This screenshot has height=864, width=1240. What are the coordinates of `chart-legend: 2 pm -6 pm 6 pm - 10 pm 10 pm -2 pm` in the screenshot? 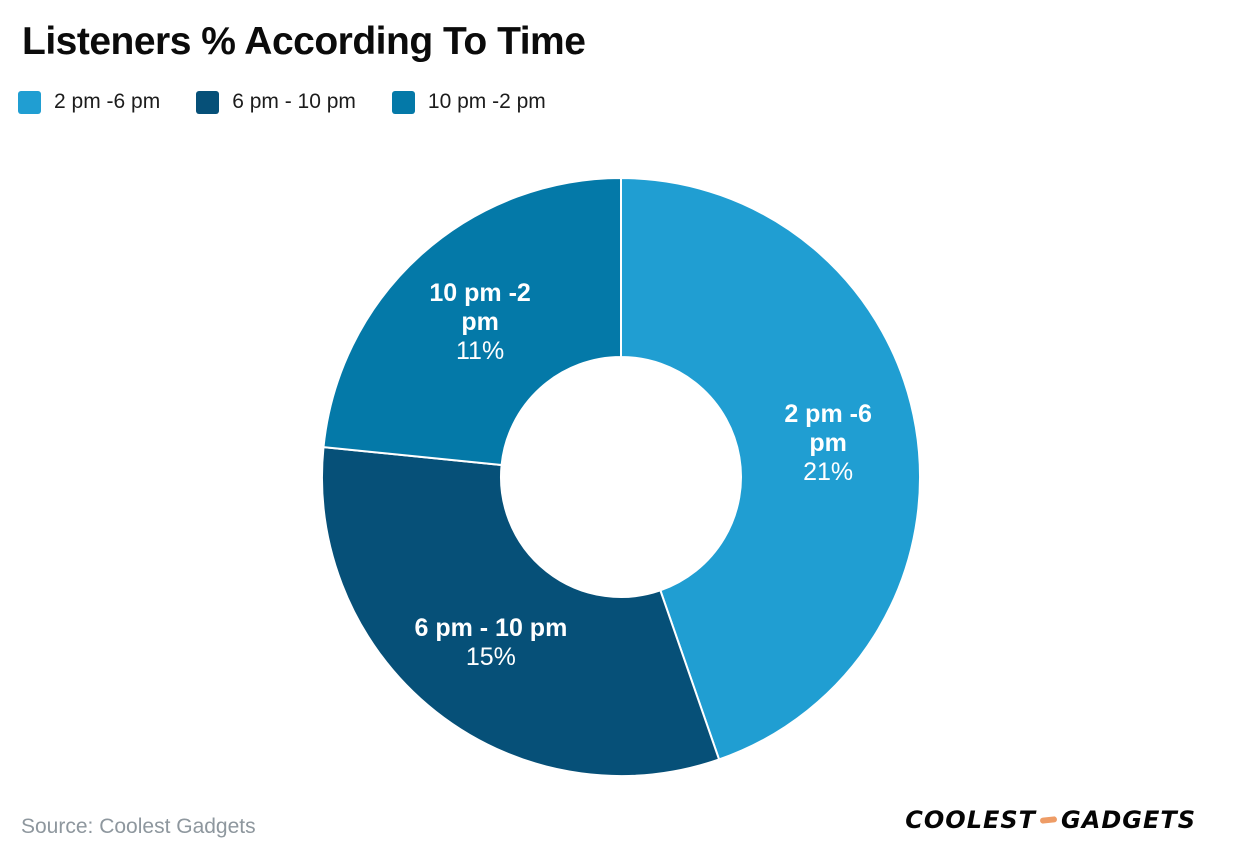 It's located at (282, 102).